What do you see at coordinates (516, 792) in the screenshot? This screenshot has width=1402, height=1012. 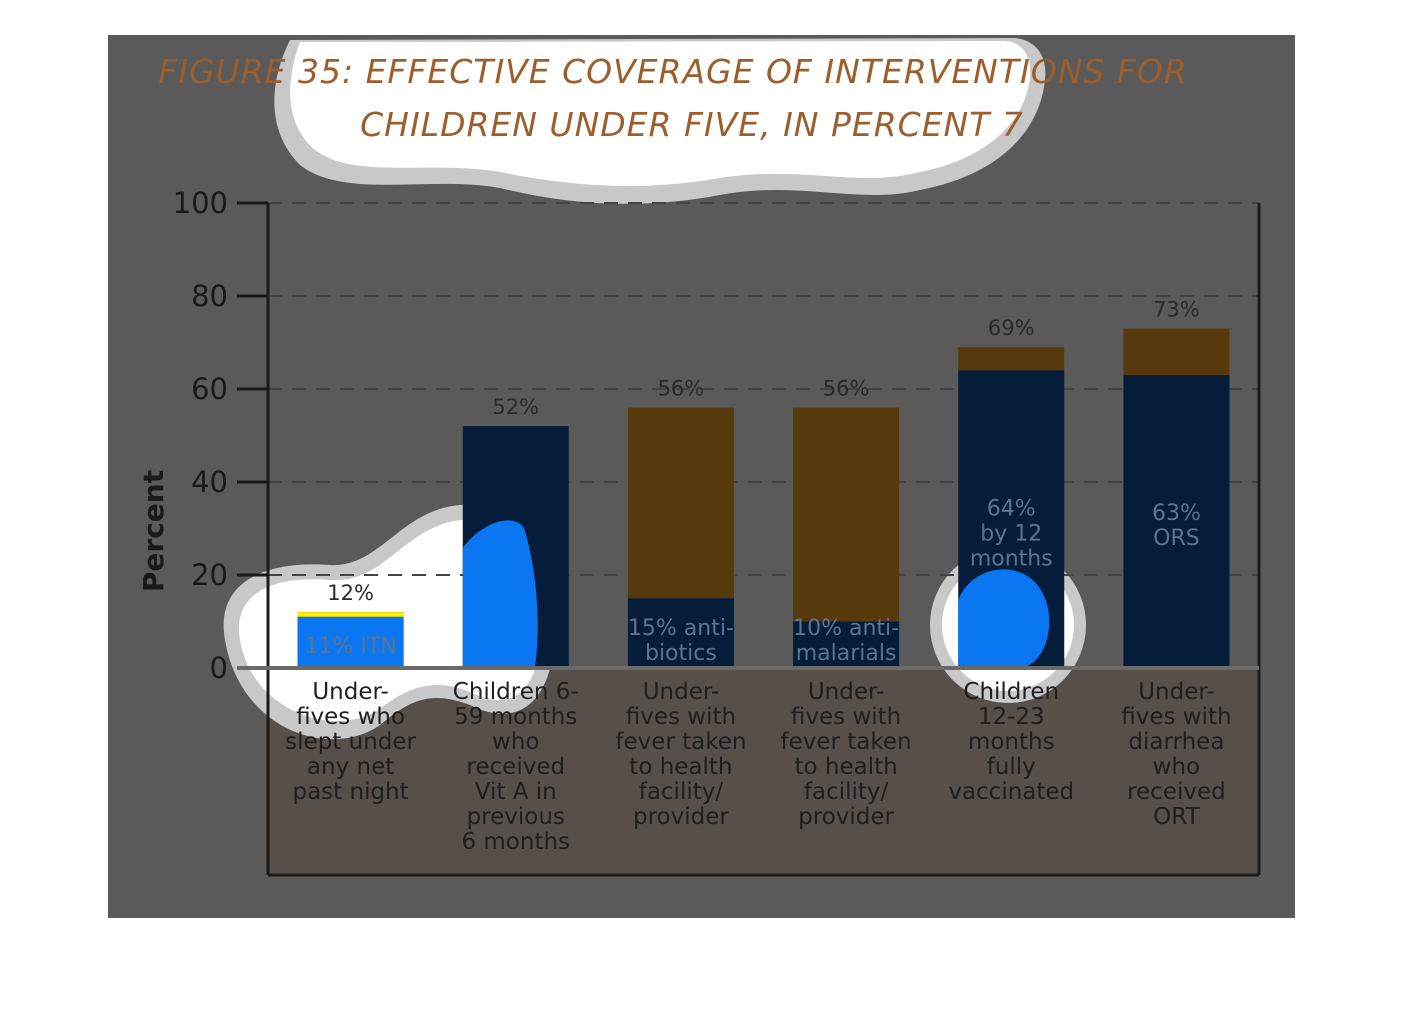 I see `x-category-label: Vit A in` at bounding box center [516, 792].